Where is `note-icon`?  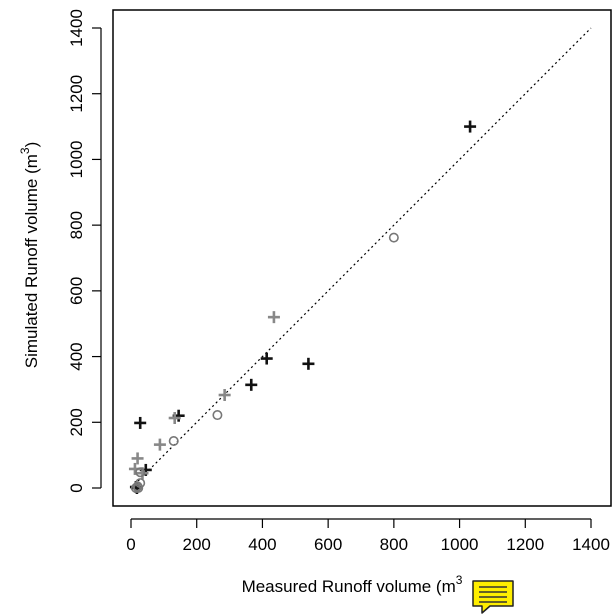
note-icon is located at coordinates (493, 596).